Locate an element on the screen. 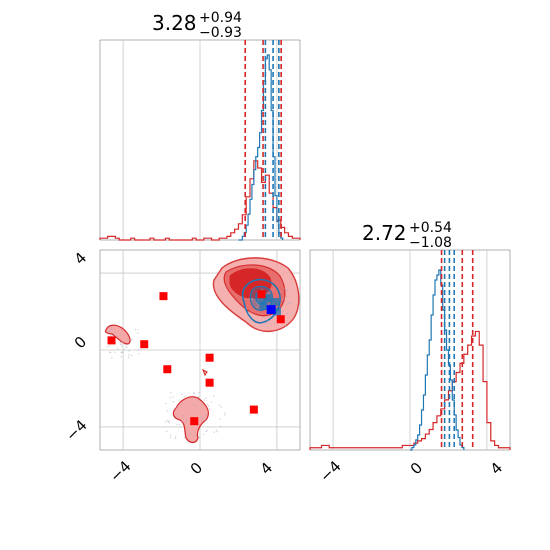 The width and height of the screenshot is (550, 550). x-tick-label: 4 is located at coordinates (266, 468).